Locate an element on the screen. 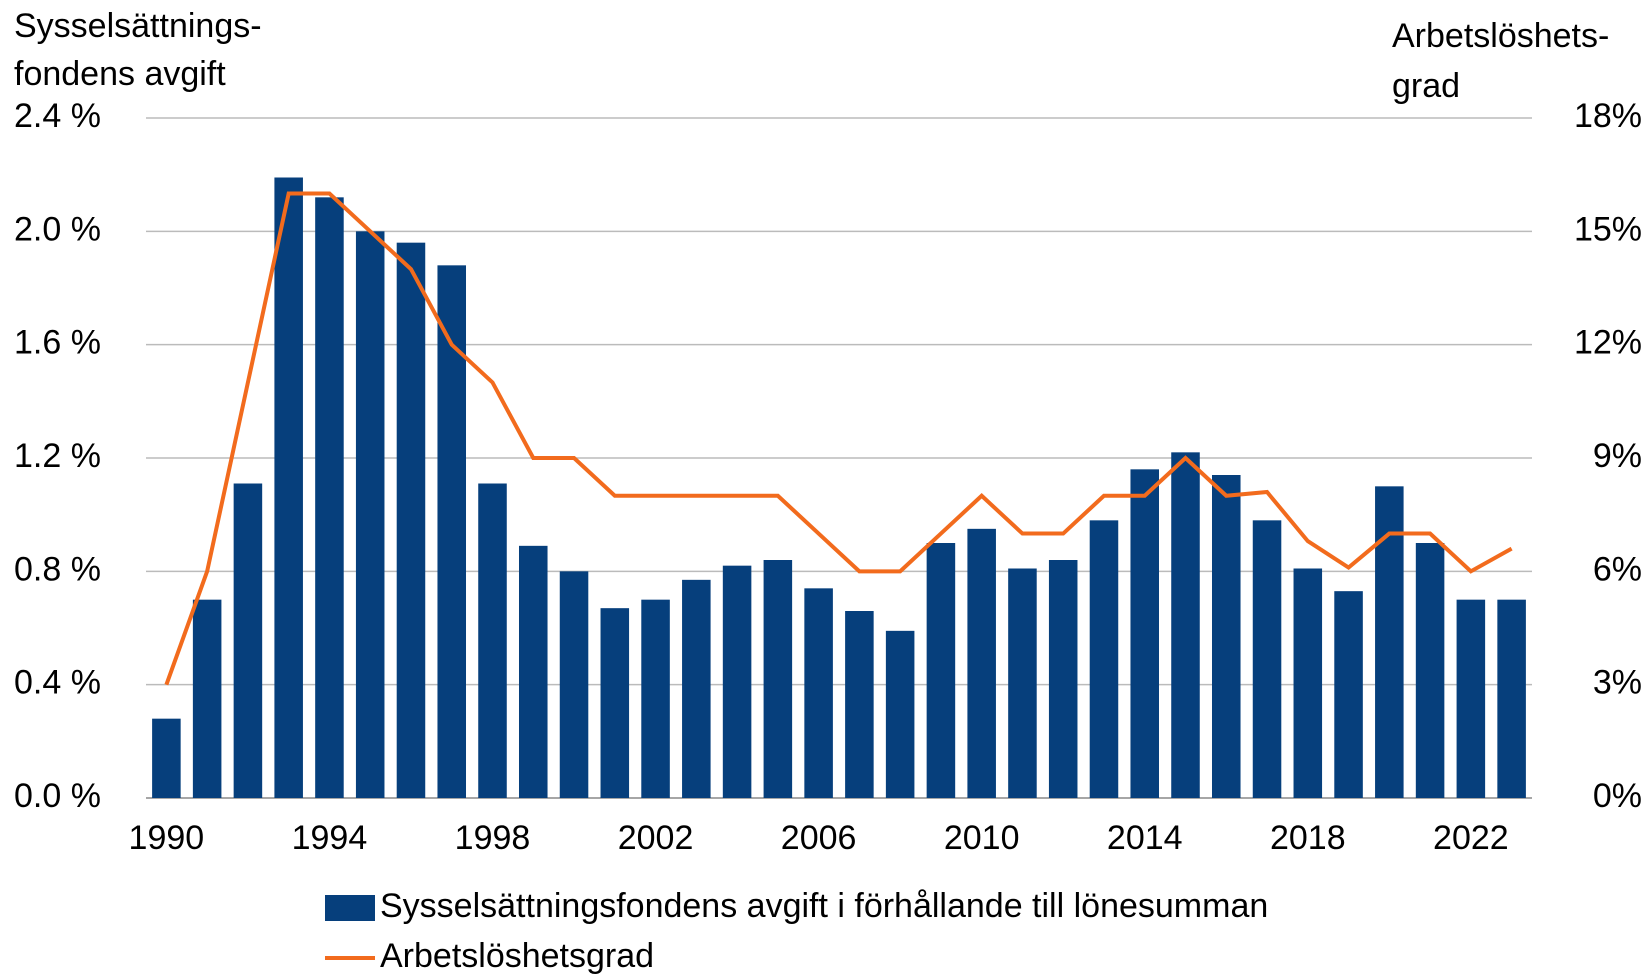 The height and width of the screenshot is (976, 1651). y2-tick-label: 0% is located at coordinates (1617, 796).